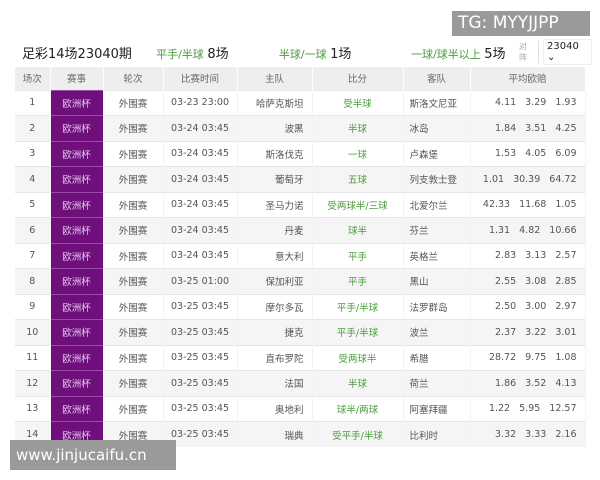  I want to click on header-event: 赛事, so click(77, 78).